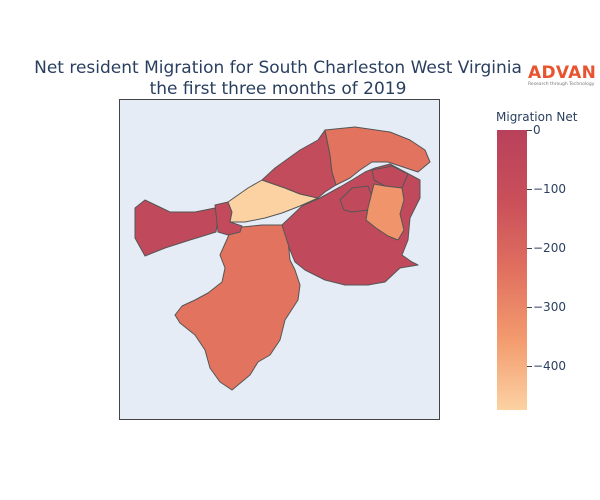  What do you see at coordinates (562, 73) in the screenshot?
I see `logo-wordmark: ADVAN` at bounding box center [562, 73].